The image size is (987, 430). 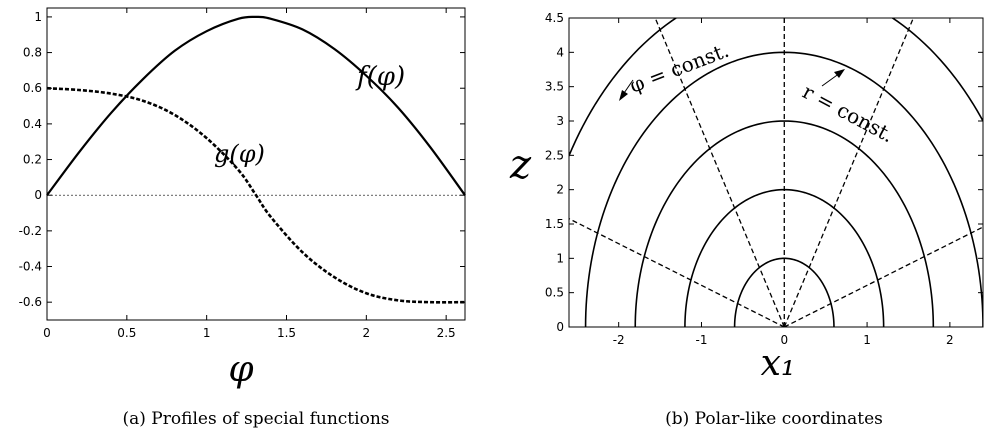 What do you see at coordinates (47, 333) in the screenshot?
I see `panel-a-xtick-label: 0` at bounding box center [47, 333].